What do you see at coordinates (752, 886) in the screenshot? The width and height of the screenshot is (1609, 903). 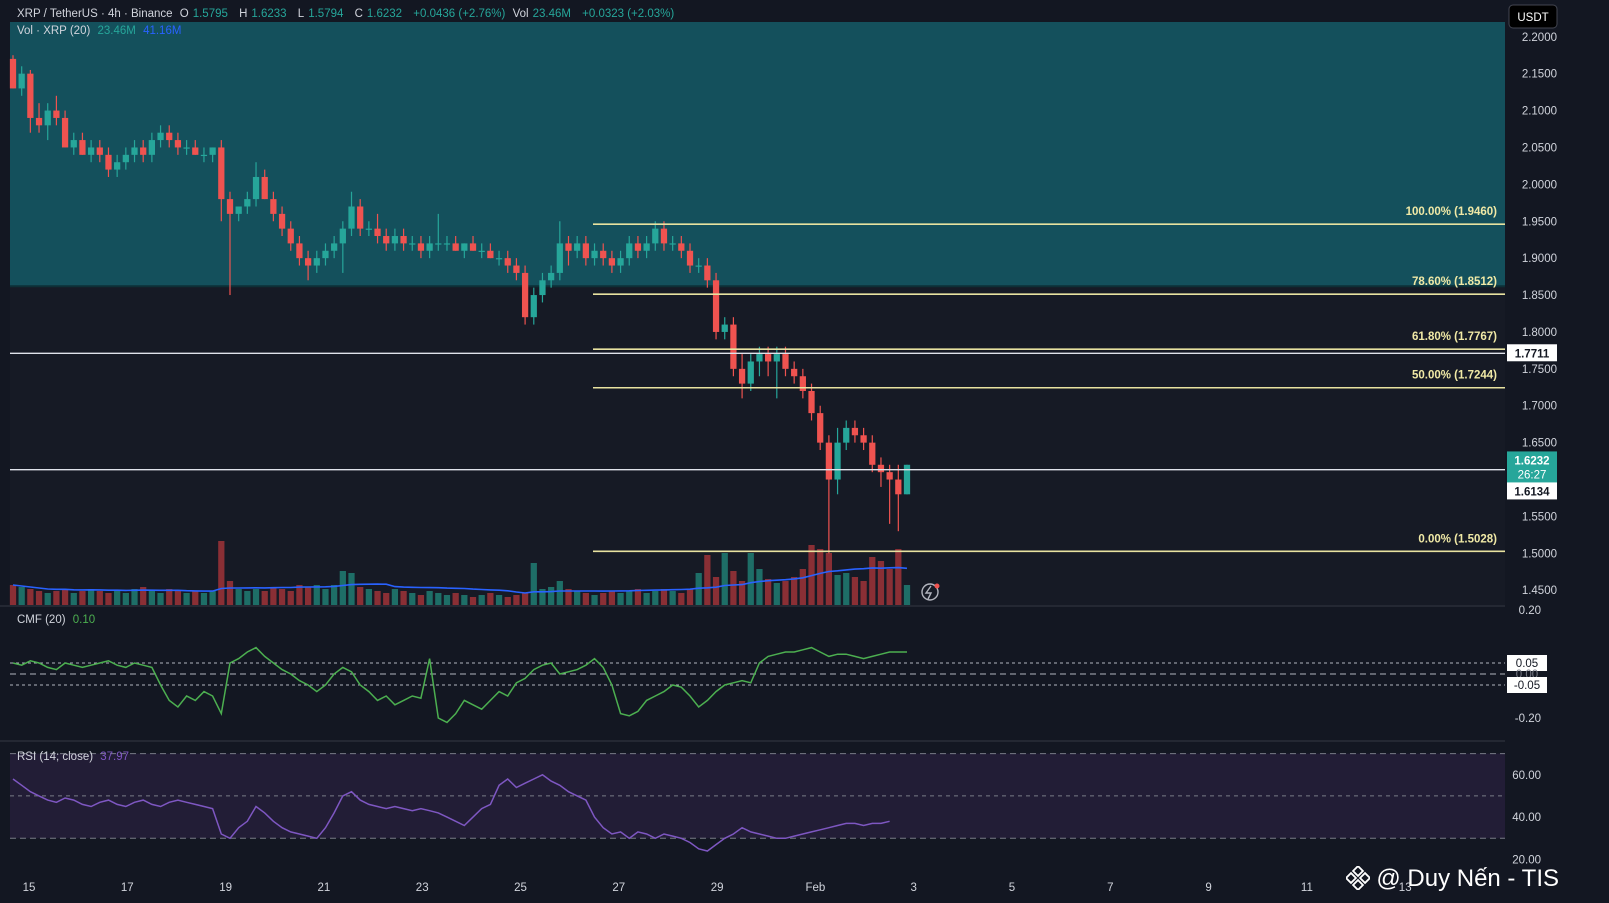 I see `time-axis` at bounding box center [752, 886].